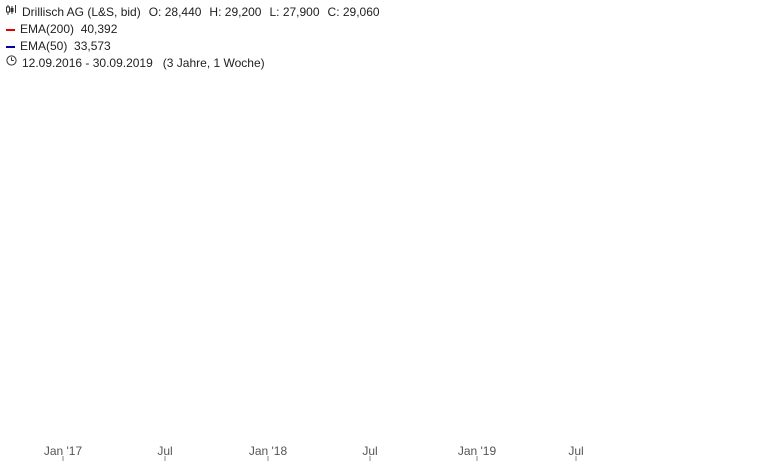 Image resolution: width=780 pixels, height=461 pixels. What do you see at coordinates (63, 451) in the screenshot?
I see `x-tick-label: Jan '17` at bounding box center [63, 451].